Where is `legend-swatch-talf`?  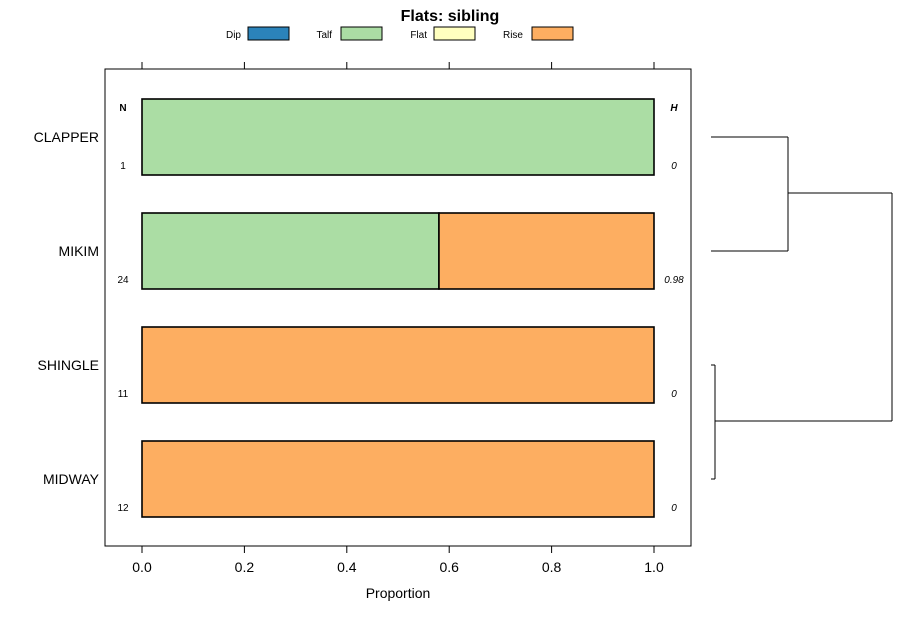
legend-swatch-talf is located at coordinates (361, 33).